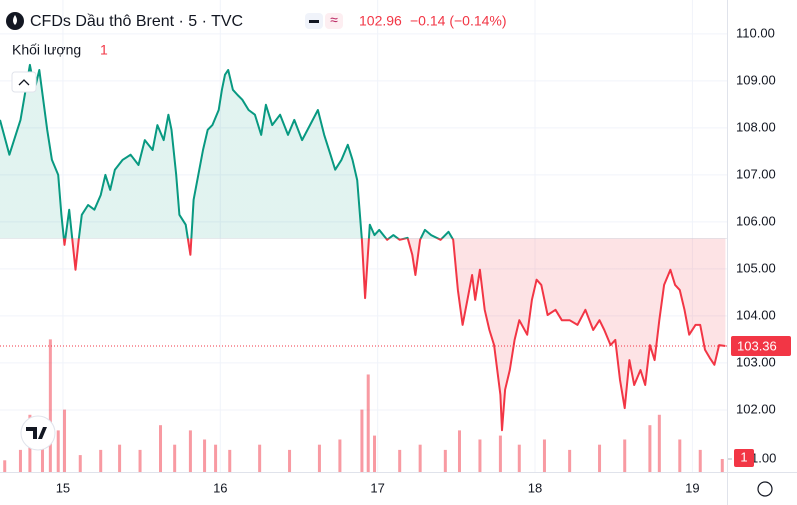 This screenshot has height=505, width=797. What do you see at coordinates (756, 314) in the screenshot?
I see `y-tick-label: 104.00` at bounding box center [756, 314].